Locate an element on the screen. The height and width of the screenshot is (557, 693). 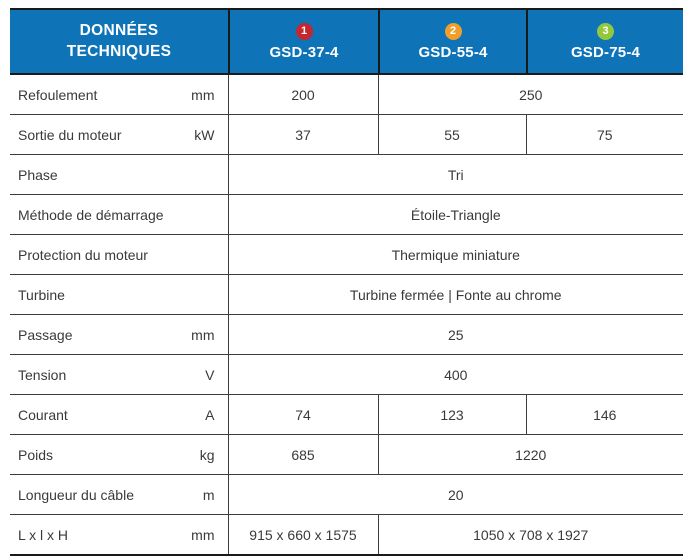
table-row-courant: Courant A 74 123 146 is located at coordinates (347, 414).